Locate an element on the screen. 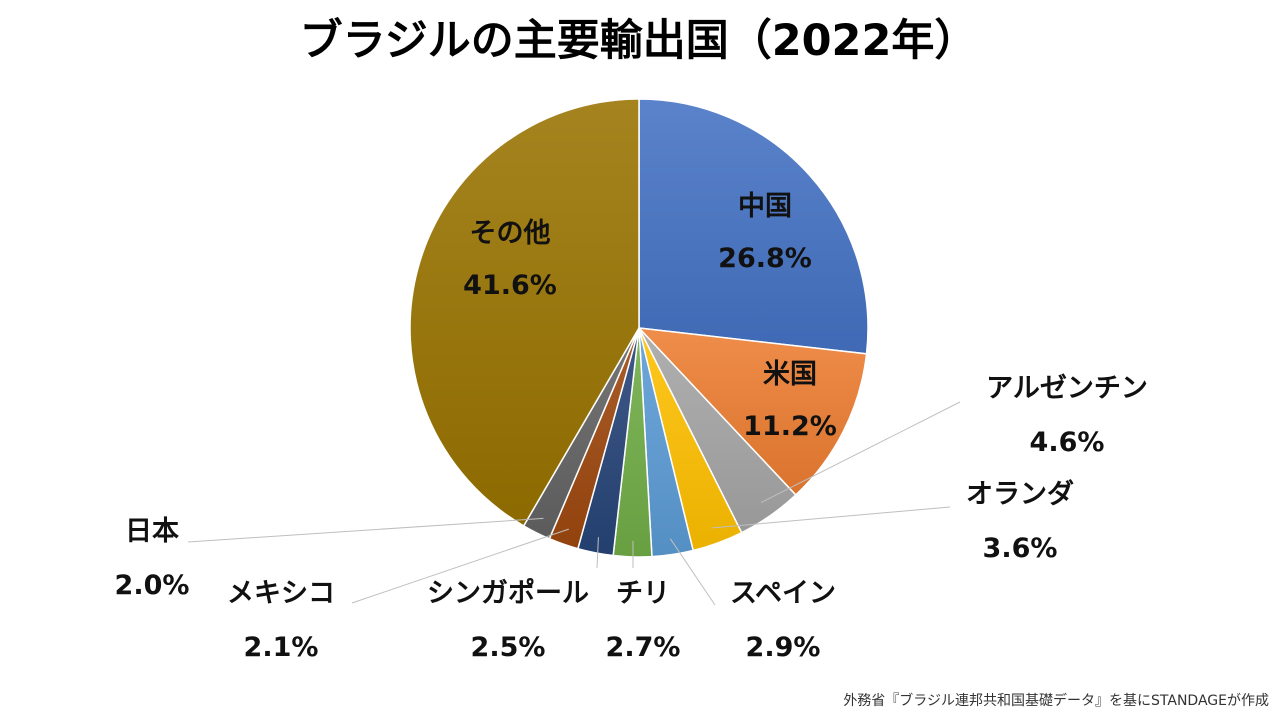 The width and height of the screenshot is (1277, 714). slice-6-value-label: 2.7% is located at coordinates (643, 647).